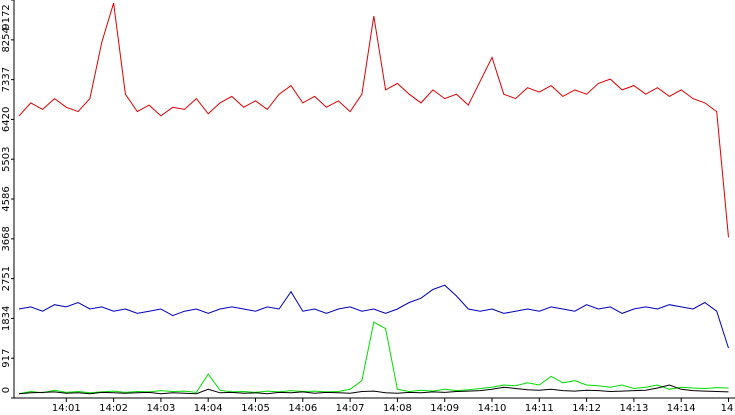 This screenshot has height=415, width=735. Describe the element at coordinates (444, 408) in the screenshot. I see `x-tick-label: 14:09` at that location.